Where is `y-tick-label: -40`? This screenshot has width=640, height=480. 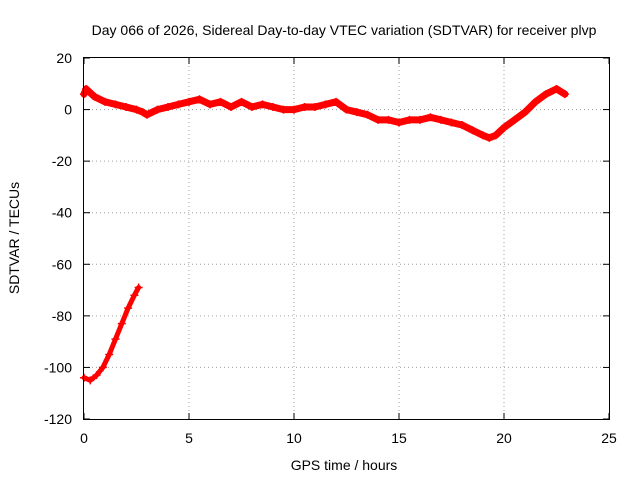 y-tick-label: -40 is located at coordinates (62, 213).